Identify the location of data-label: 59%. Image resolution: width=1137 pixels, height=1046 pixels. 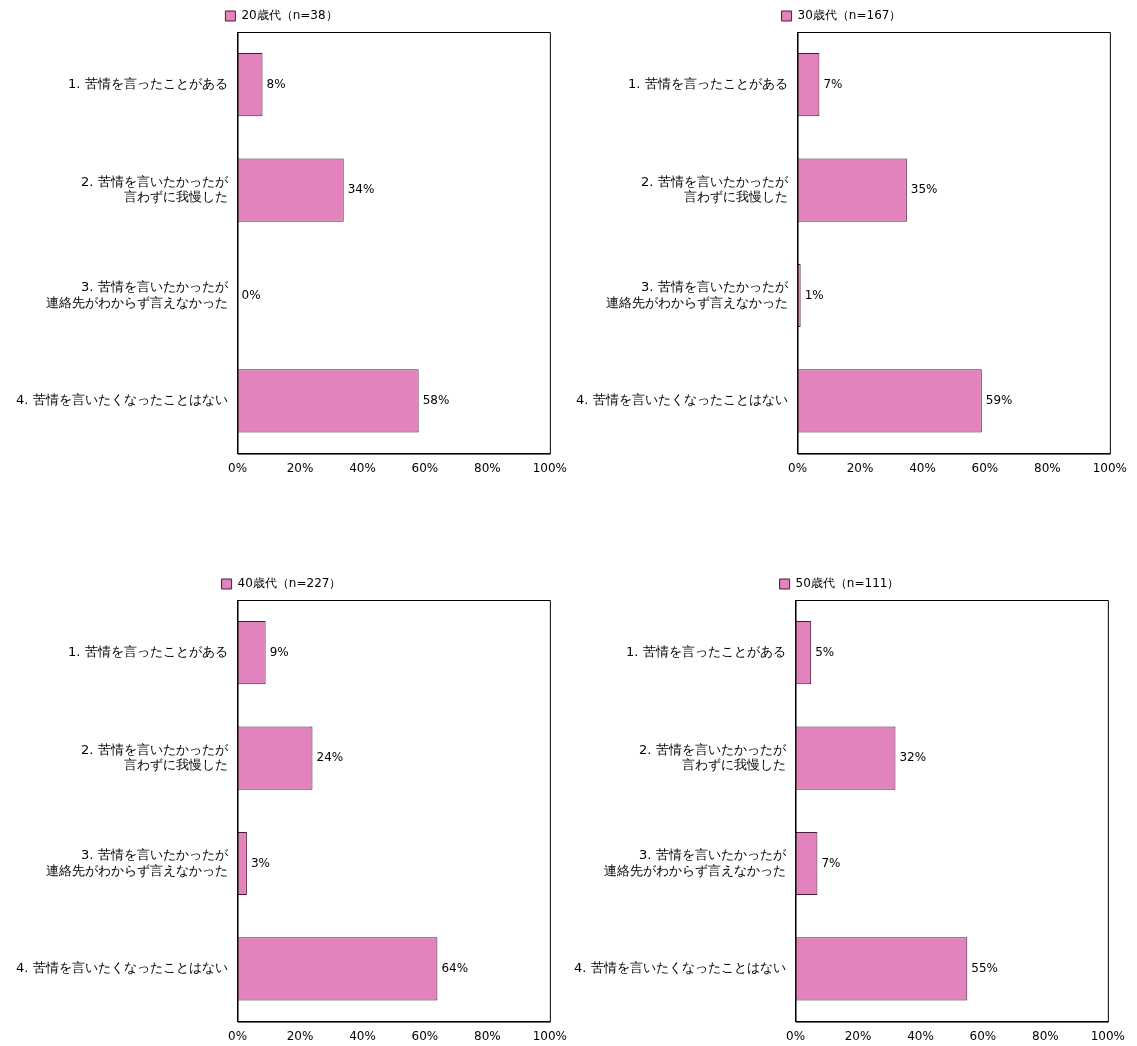
(999, 400).